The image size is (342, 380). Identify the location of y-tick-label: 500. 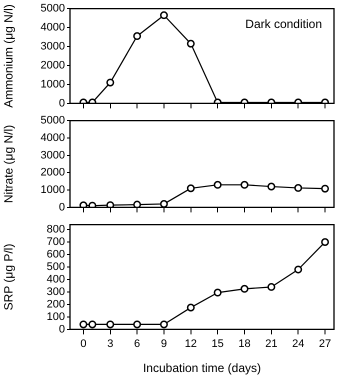
(55, 267).